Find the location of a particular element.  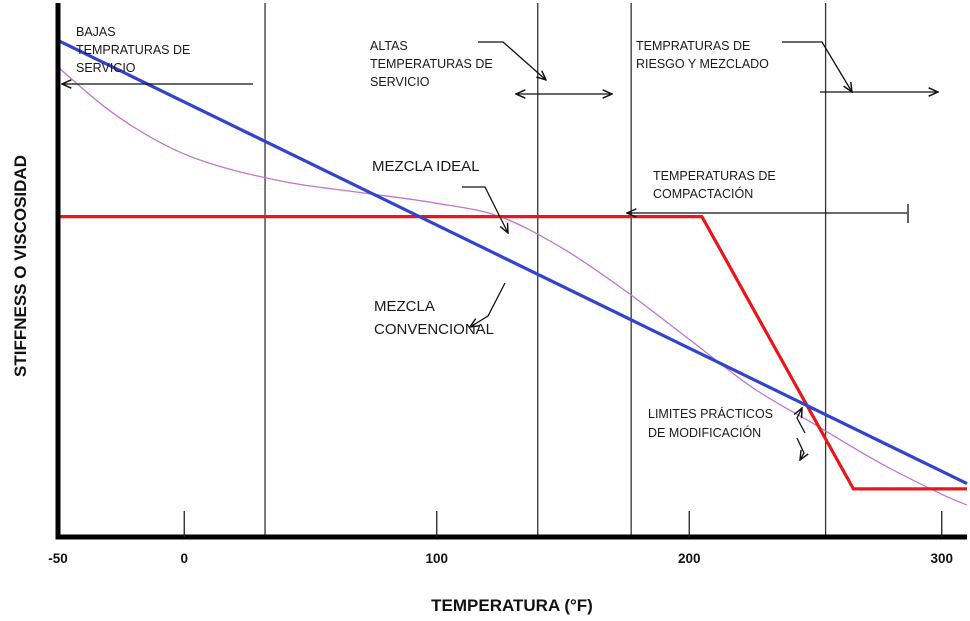

arrow-mezcla-ideal is located at coordinates (485, 209).